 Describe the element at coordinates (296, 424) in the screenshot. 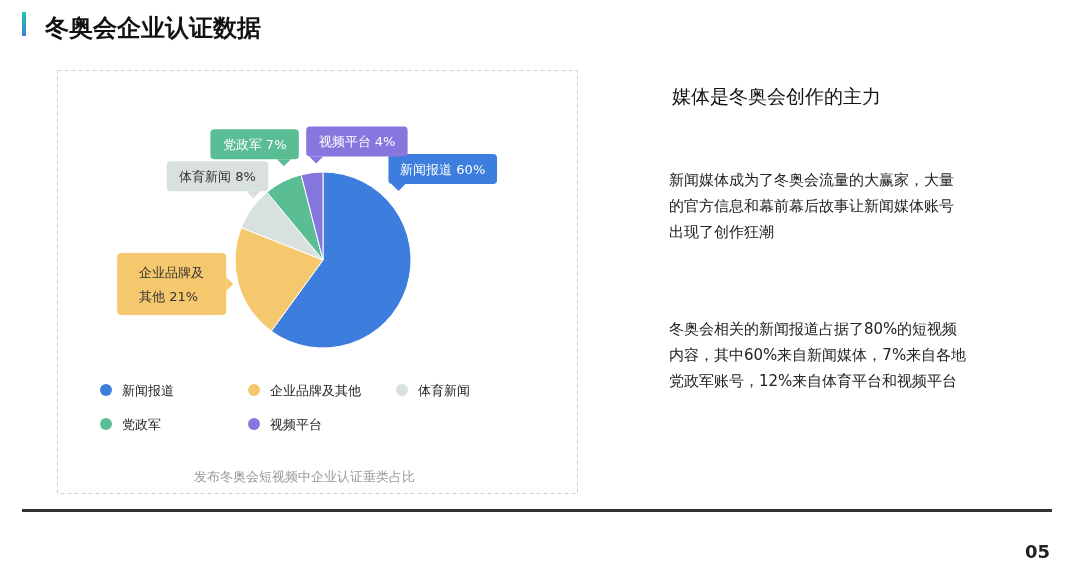

I see `legend-label: 视频平台` at that location.